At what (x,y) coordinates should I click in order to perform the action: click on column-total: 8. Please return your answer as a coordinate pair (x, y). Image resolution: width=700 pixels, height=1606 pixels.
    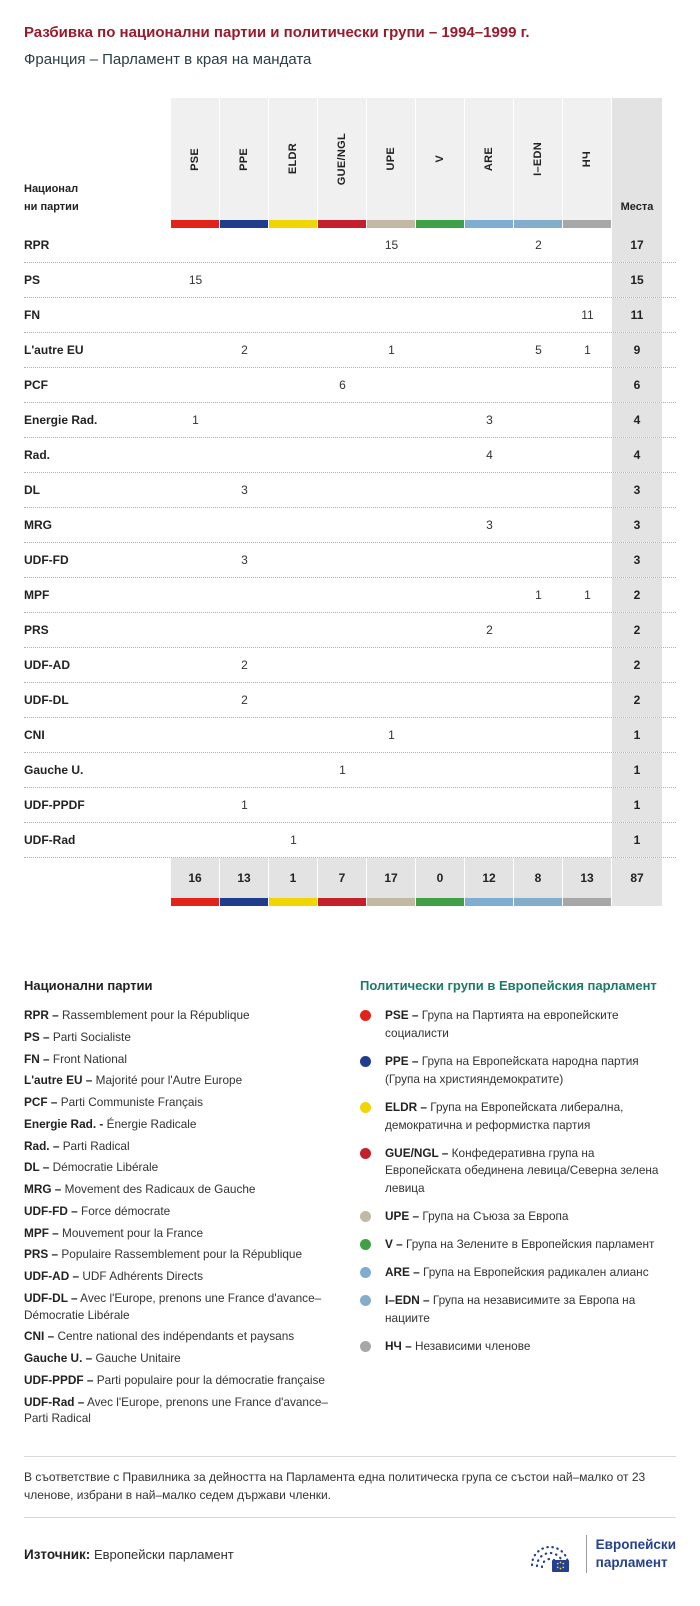
    Looking at the image, I should click on (538, 878).